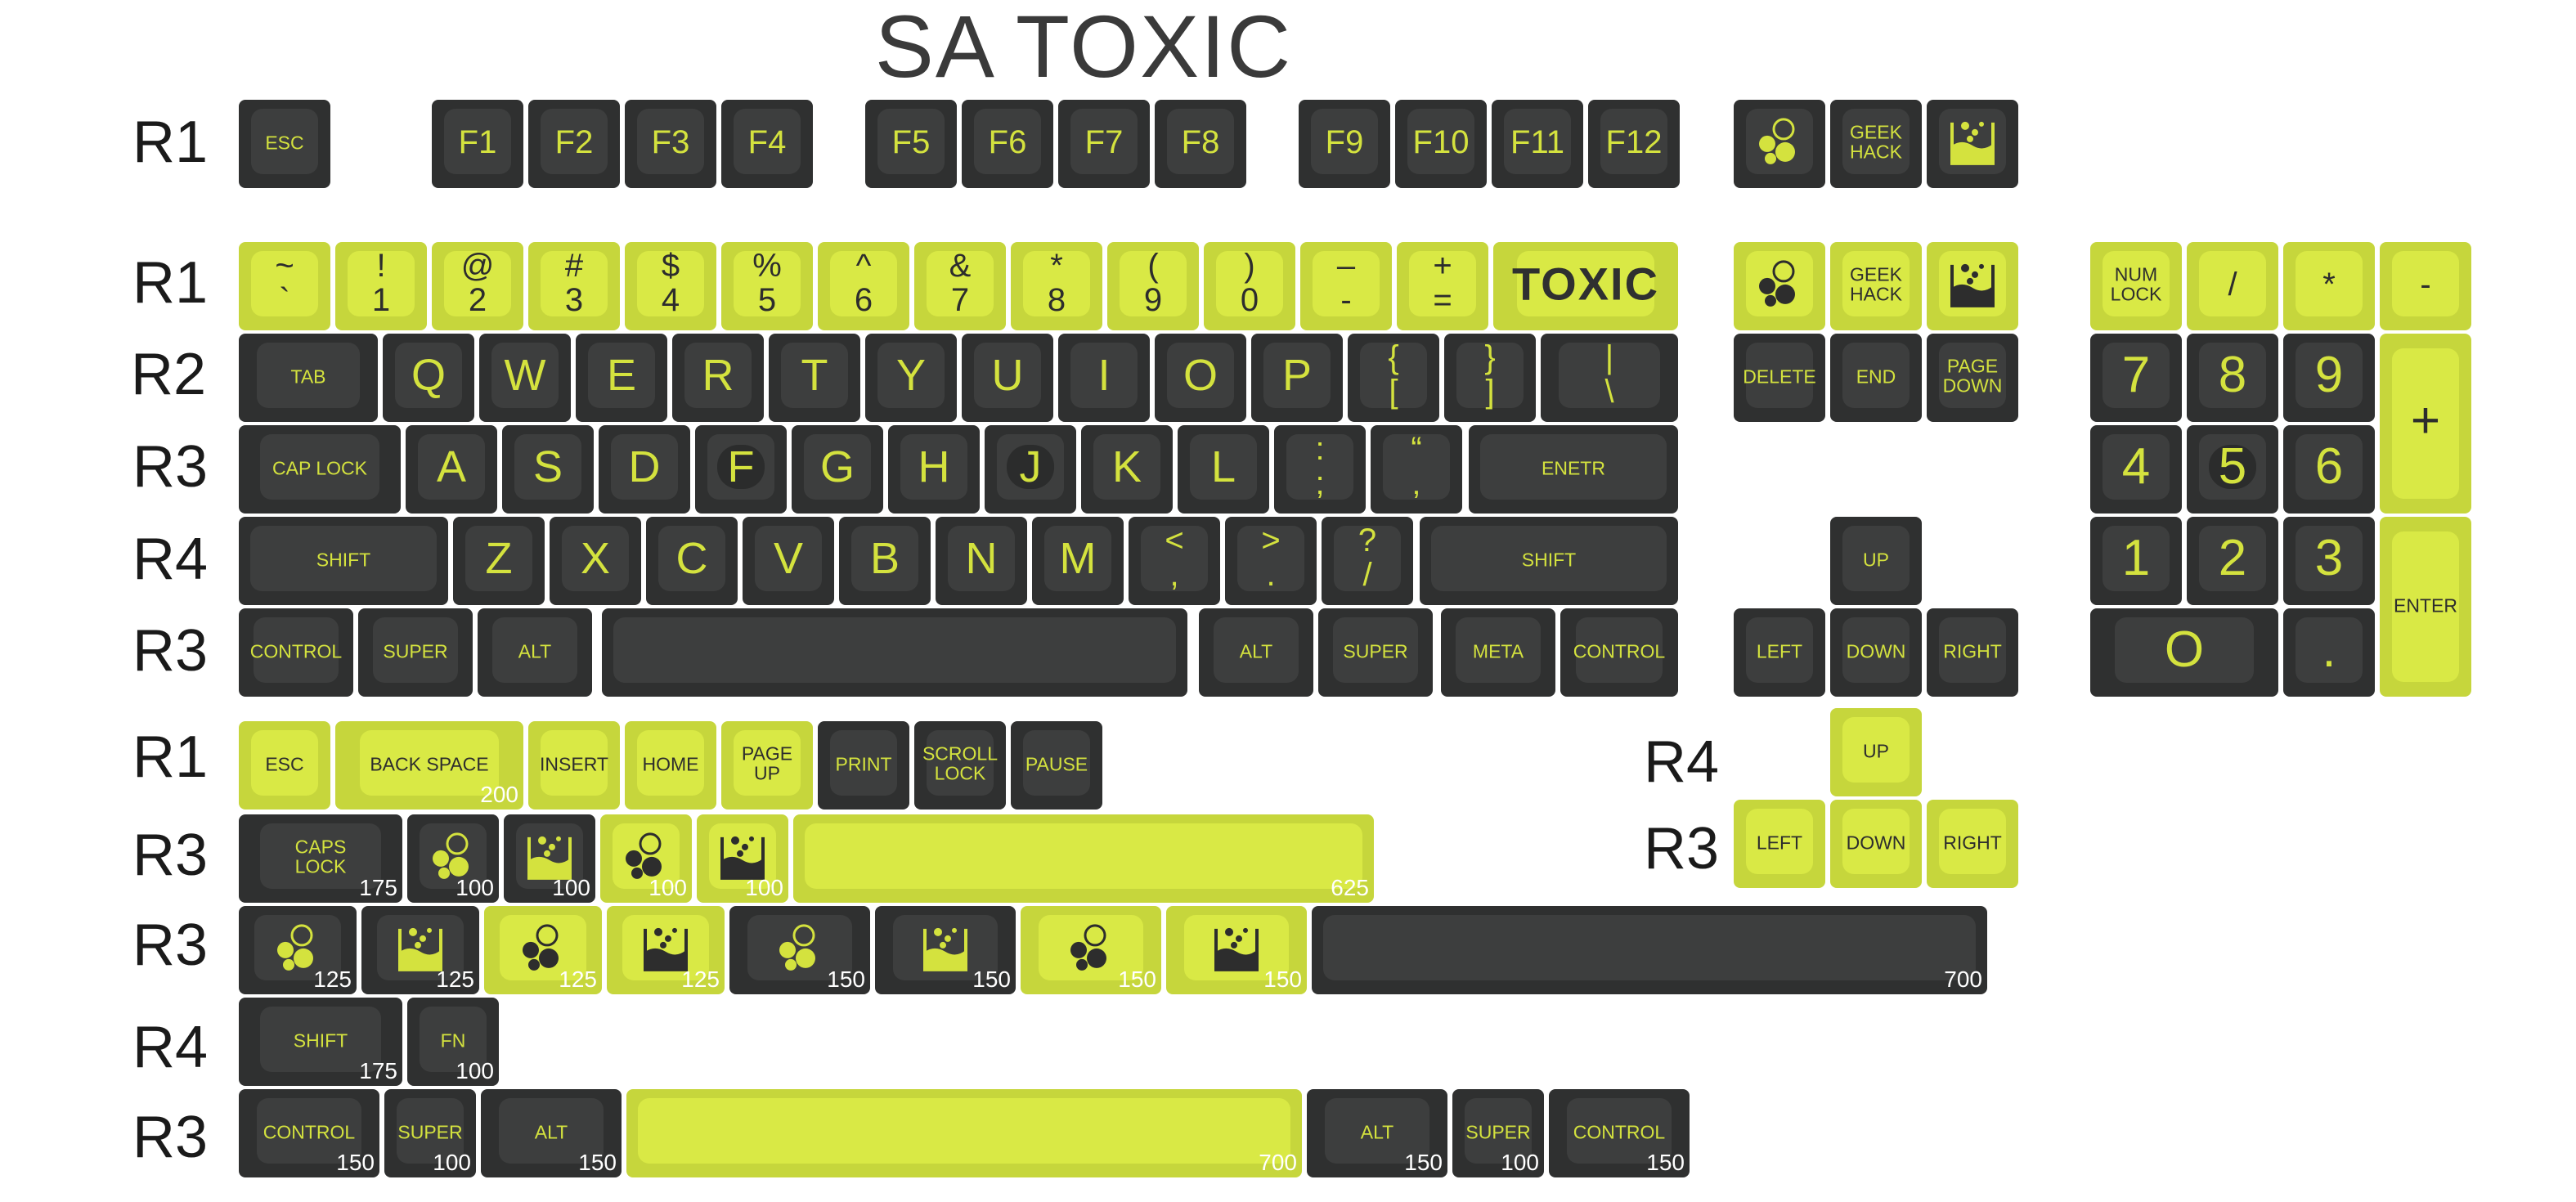 The height and width of the screenshot is (1202, 2576). I want to click on keycap-legend: ENETR, so click(1574, 468).